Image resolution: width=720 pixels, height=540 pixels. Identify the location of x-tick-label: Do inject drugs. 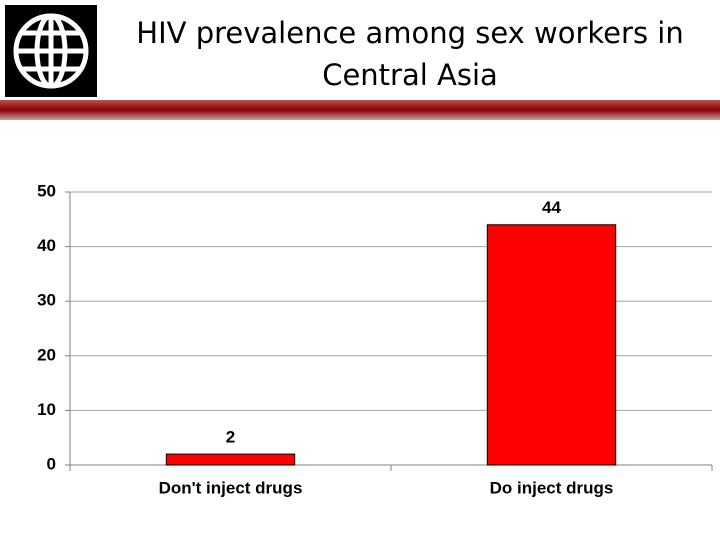
(552, 487).